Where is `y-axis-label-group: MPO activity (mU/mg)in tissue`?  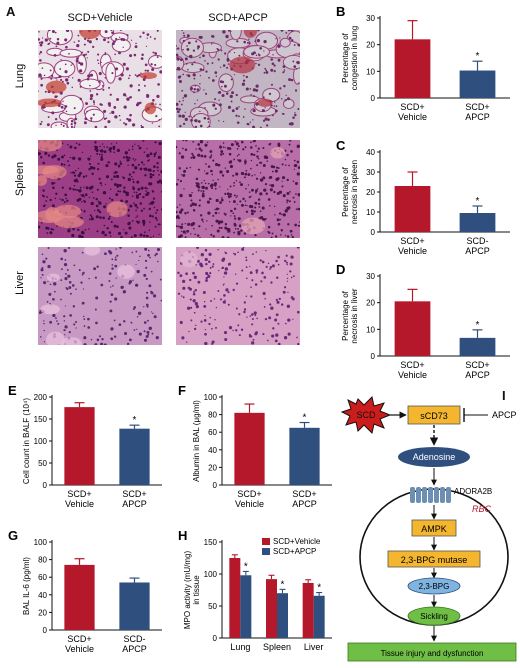 y-axis-label-group: MPO activity (mU/mg)in tissue is located at coordinates (192, 590).